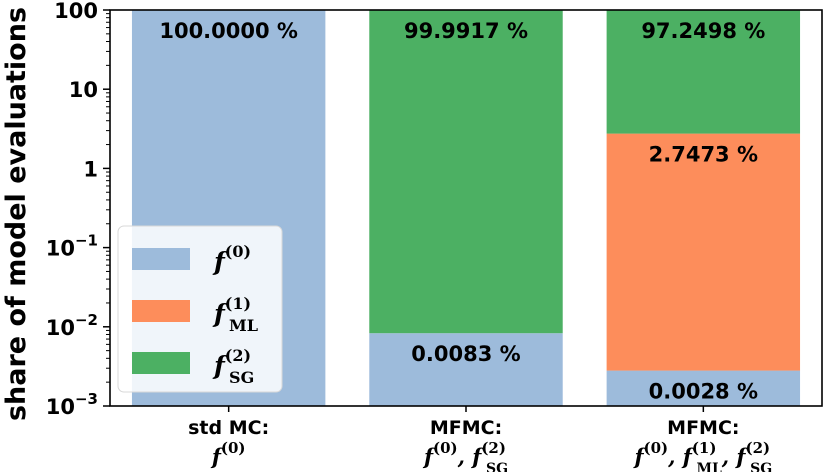  I want to click on y-tick-label: 10, so click(83, 90).